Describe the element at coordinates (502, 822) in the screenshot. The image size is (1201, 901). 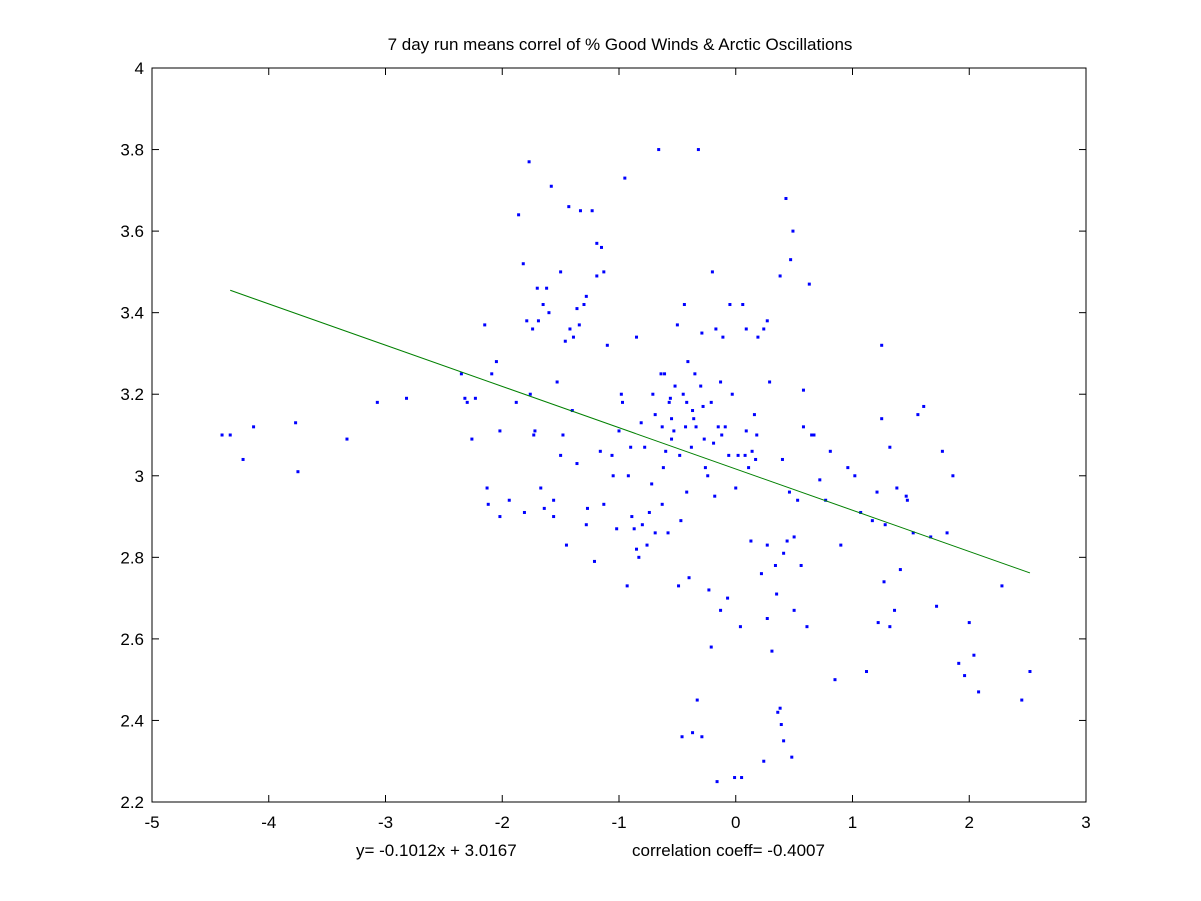
I see `x-tick-label: -2` at that location.